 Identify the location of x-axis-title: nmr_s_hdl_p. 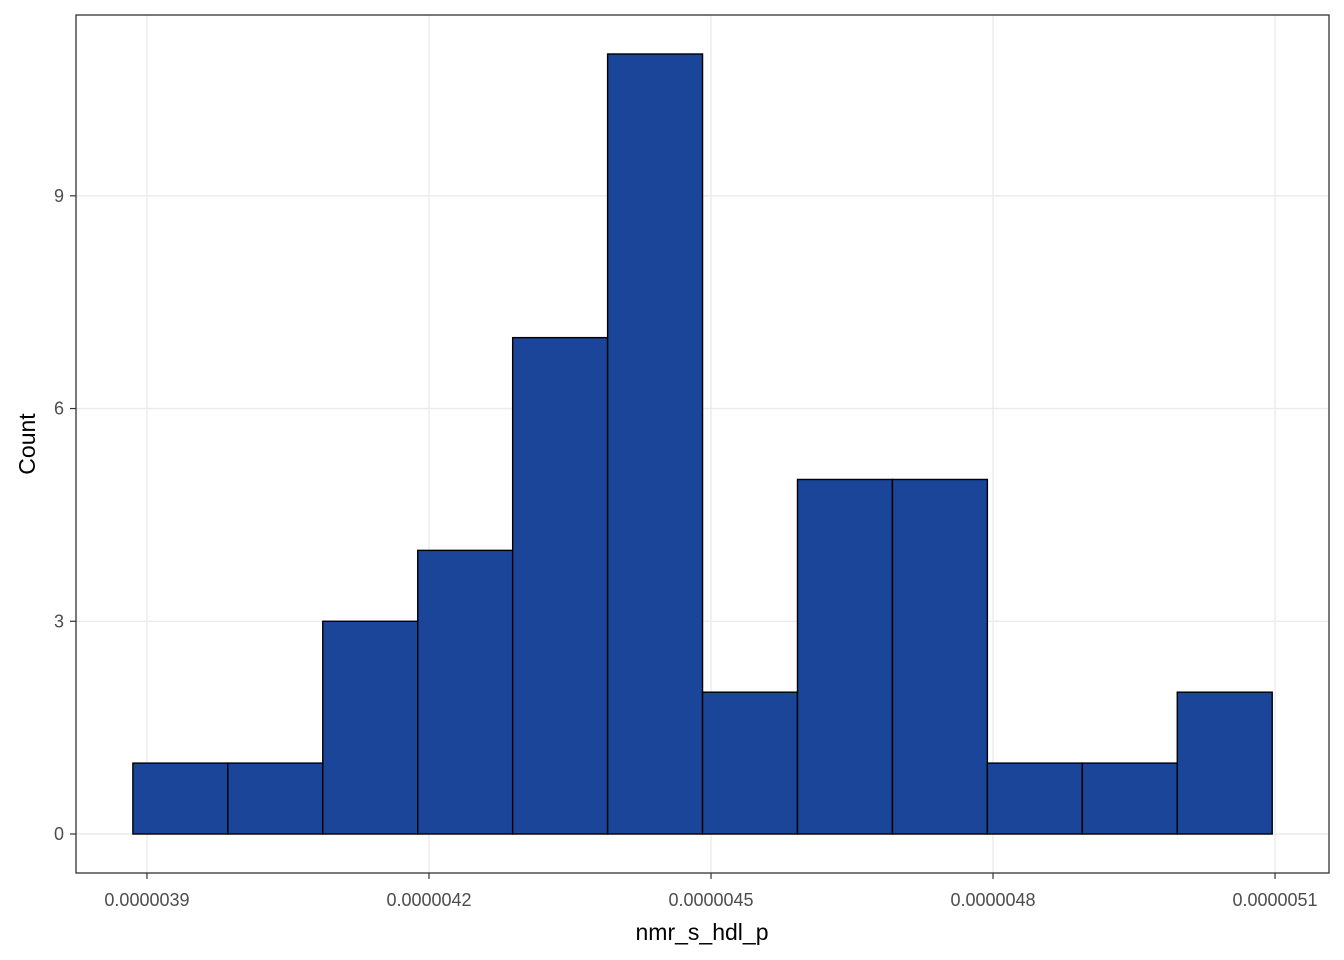
(702, 932).